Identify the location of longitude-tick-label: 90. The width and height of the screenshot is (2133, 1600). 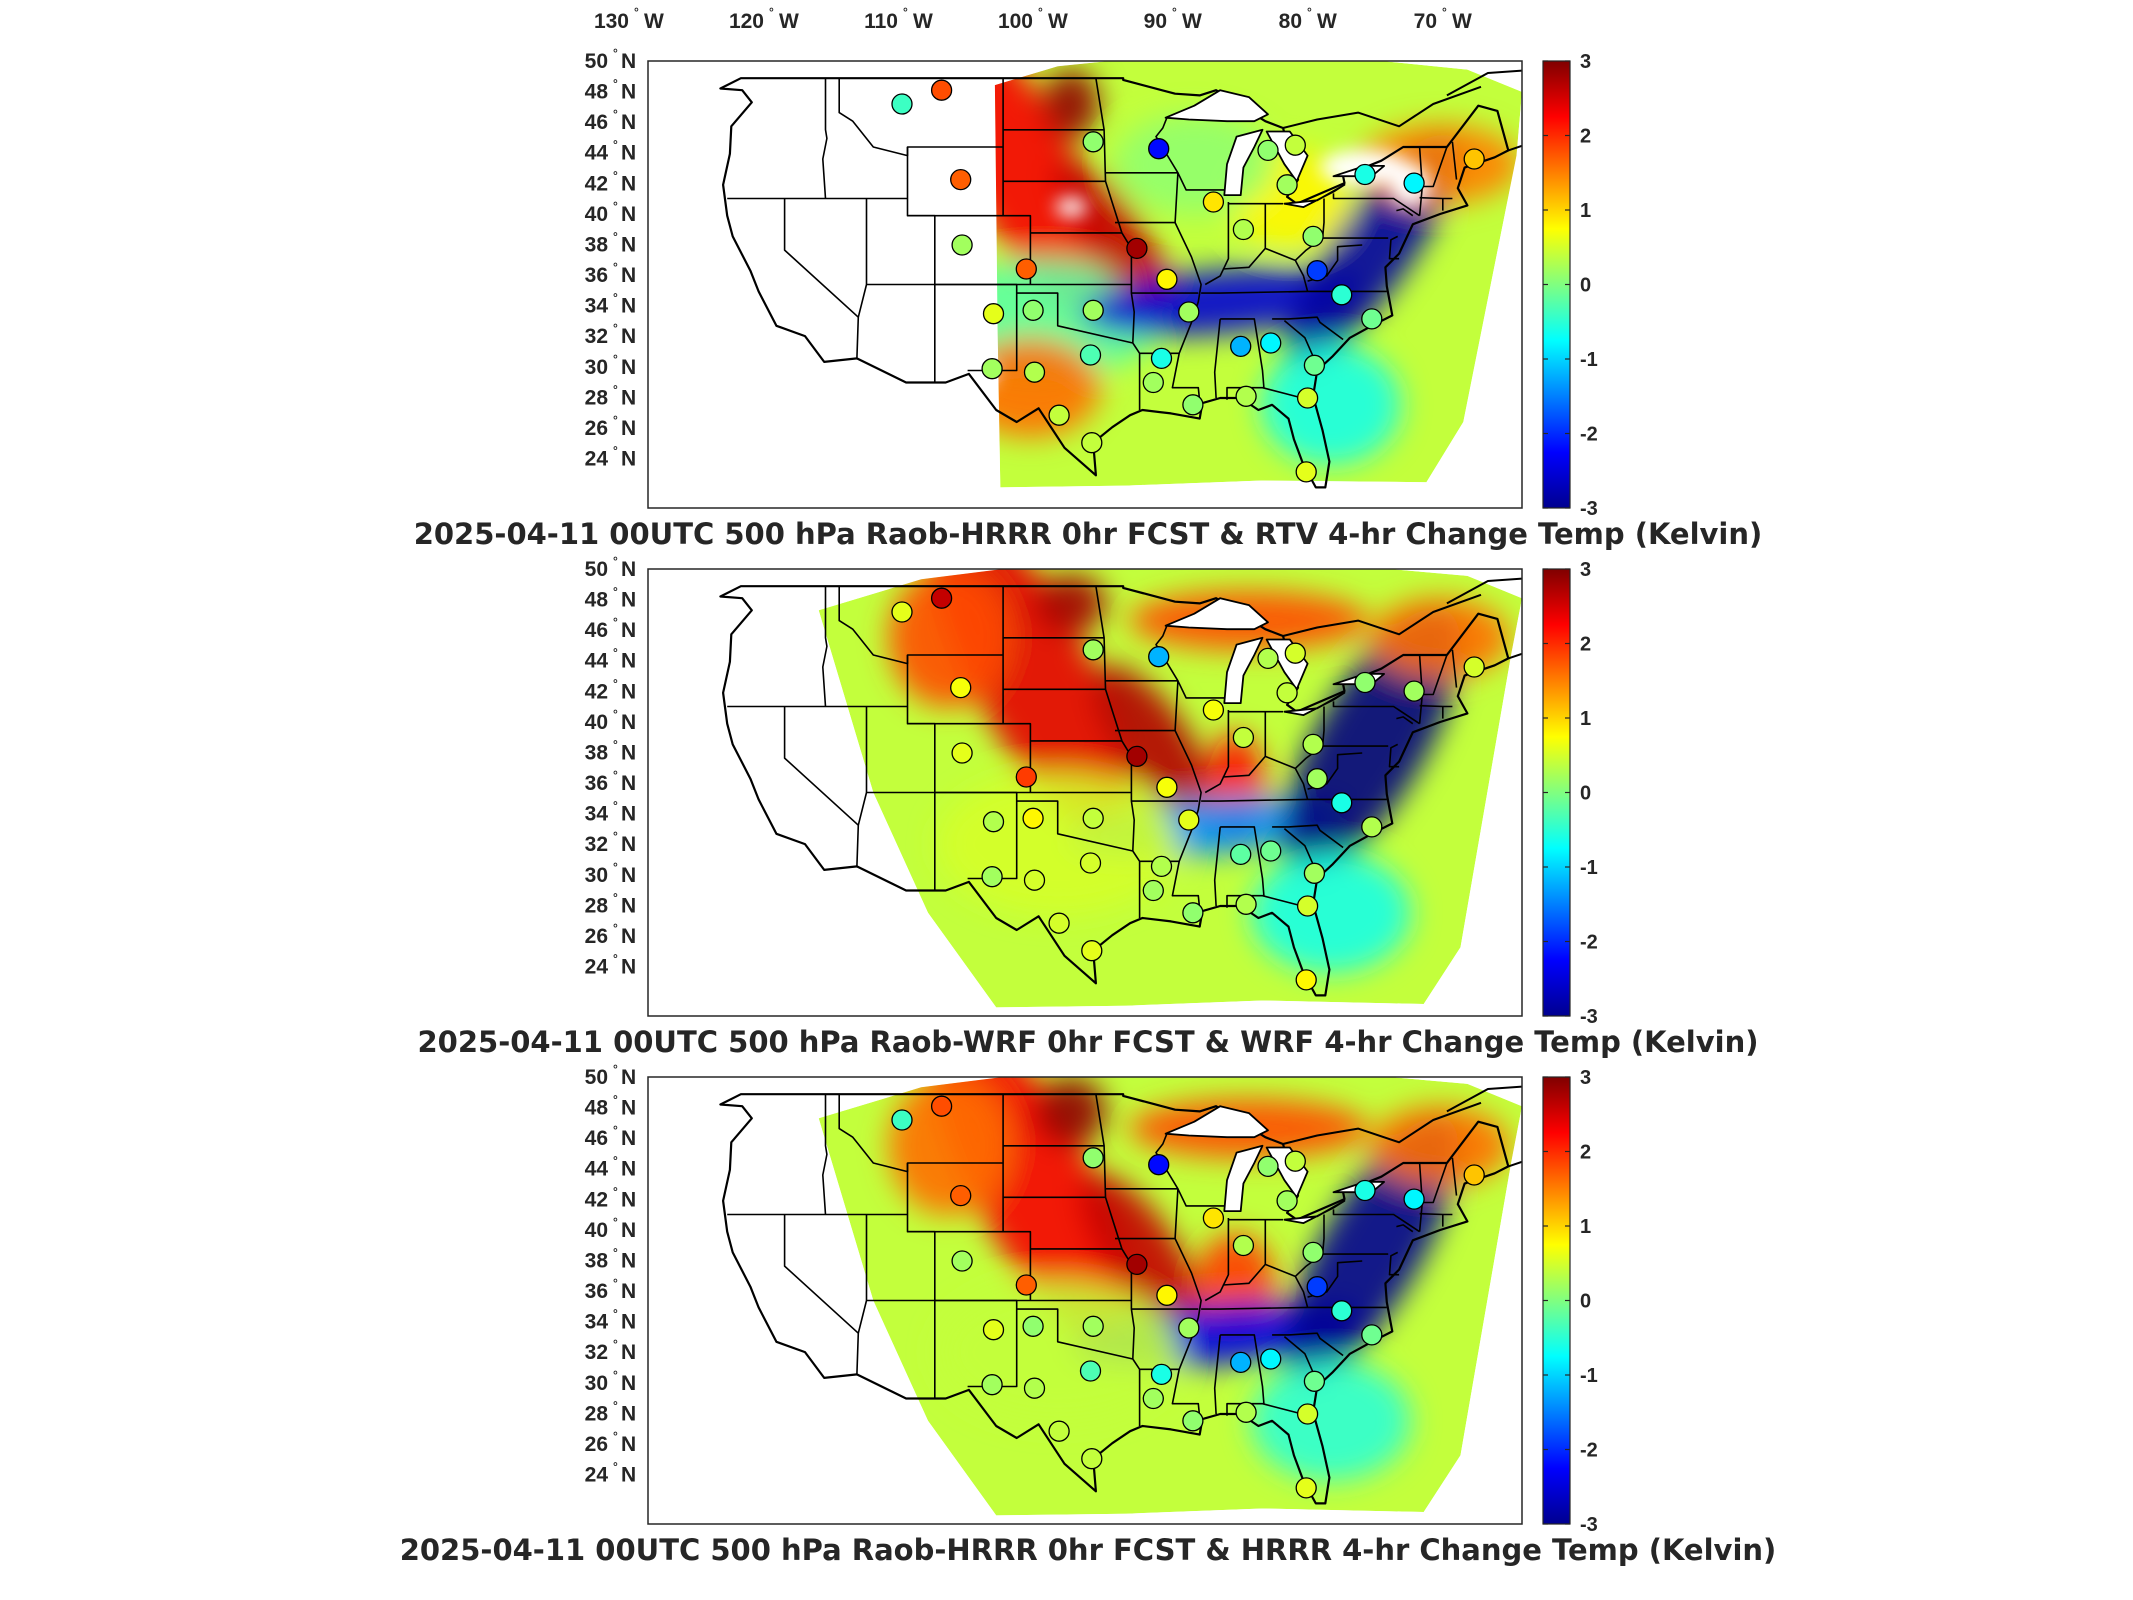
(1155, 21).